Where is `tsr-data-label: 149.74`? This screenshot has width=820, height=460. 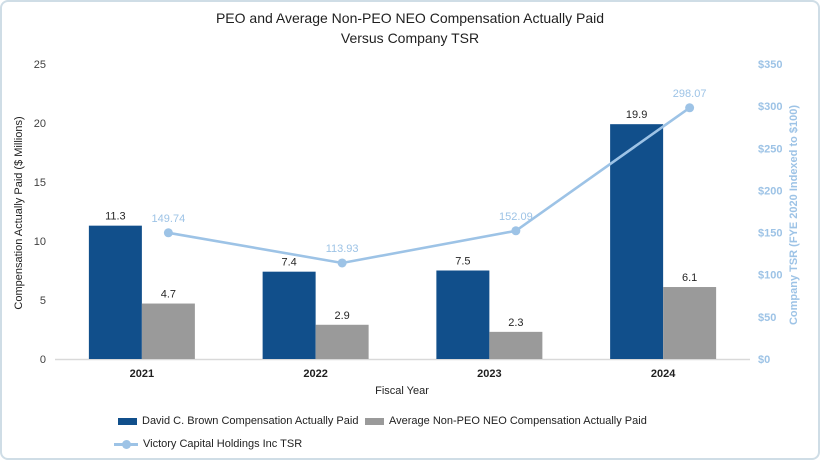 tsr-data-label: 149.74 is located at coordinates (169, 219).